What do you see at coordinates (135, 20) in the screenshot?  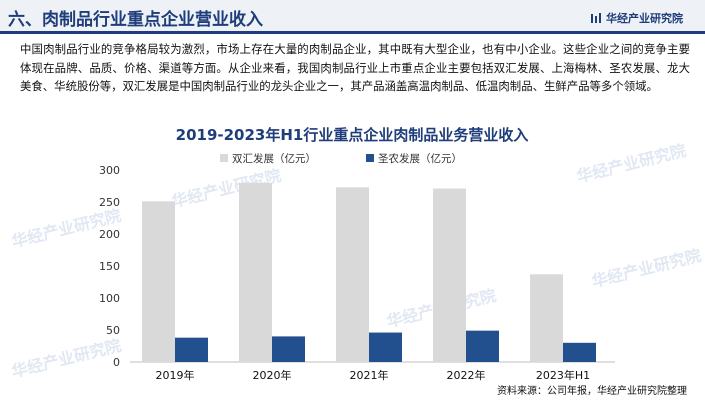 I see `section-title: 六、肉制品行业重点企业营业收入` at bounding box center [135, 20].